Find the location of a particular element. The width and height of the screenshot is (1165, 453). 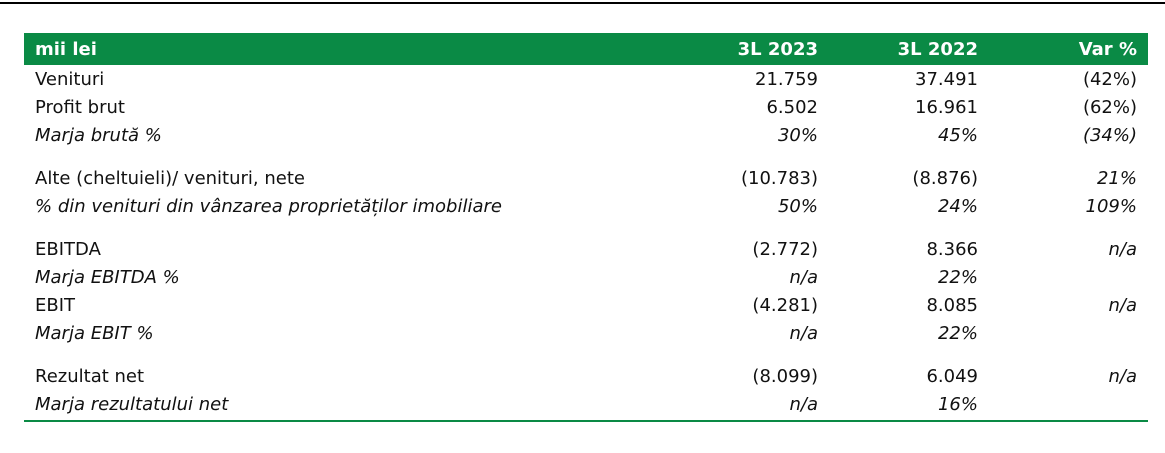

value-var-percent: 109% is located at coordinates (1111, 206).